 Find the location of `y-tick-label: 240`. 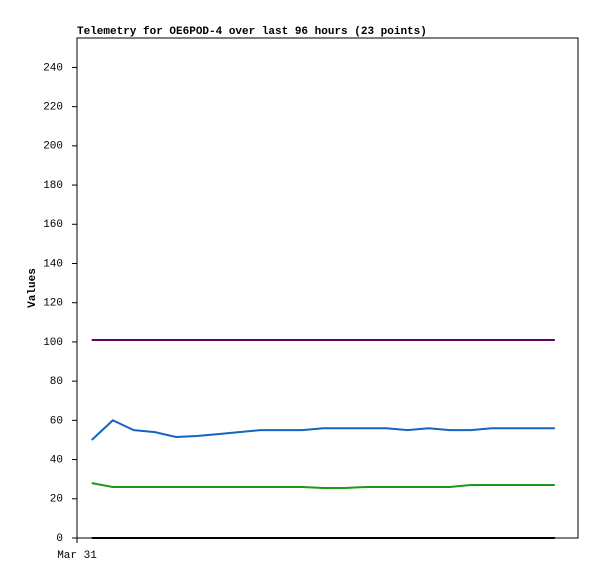

y-tick-label: 240 is located at coordinates (53, 68).